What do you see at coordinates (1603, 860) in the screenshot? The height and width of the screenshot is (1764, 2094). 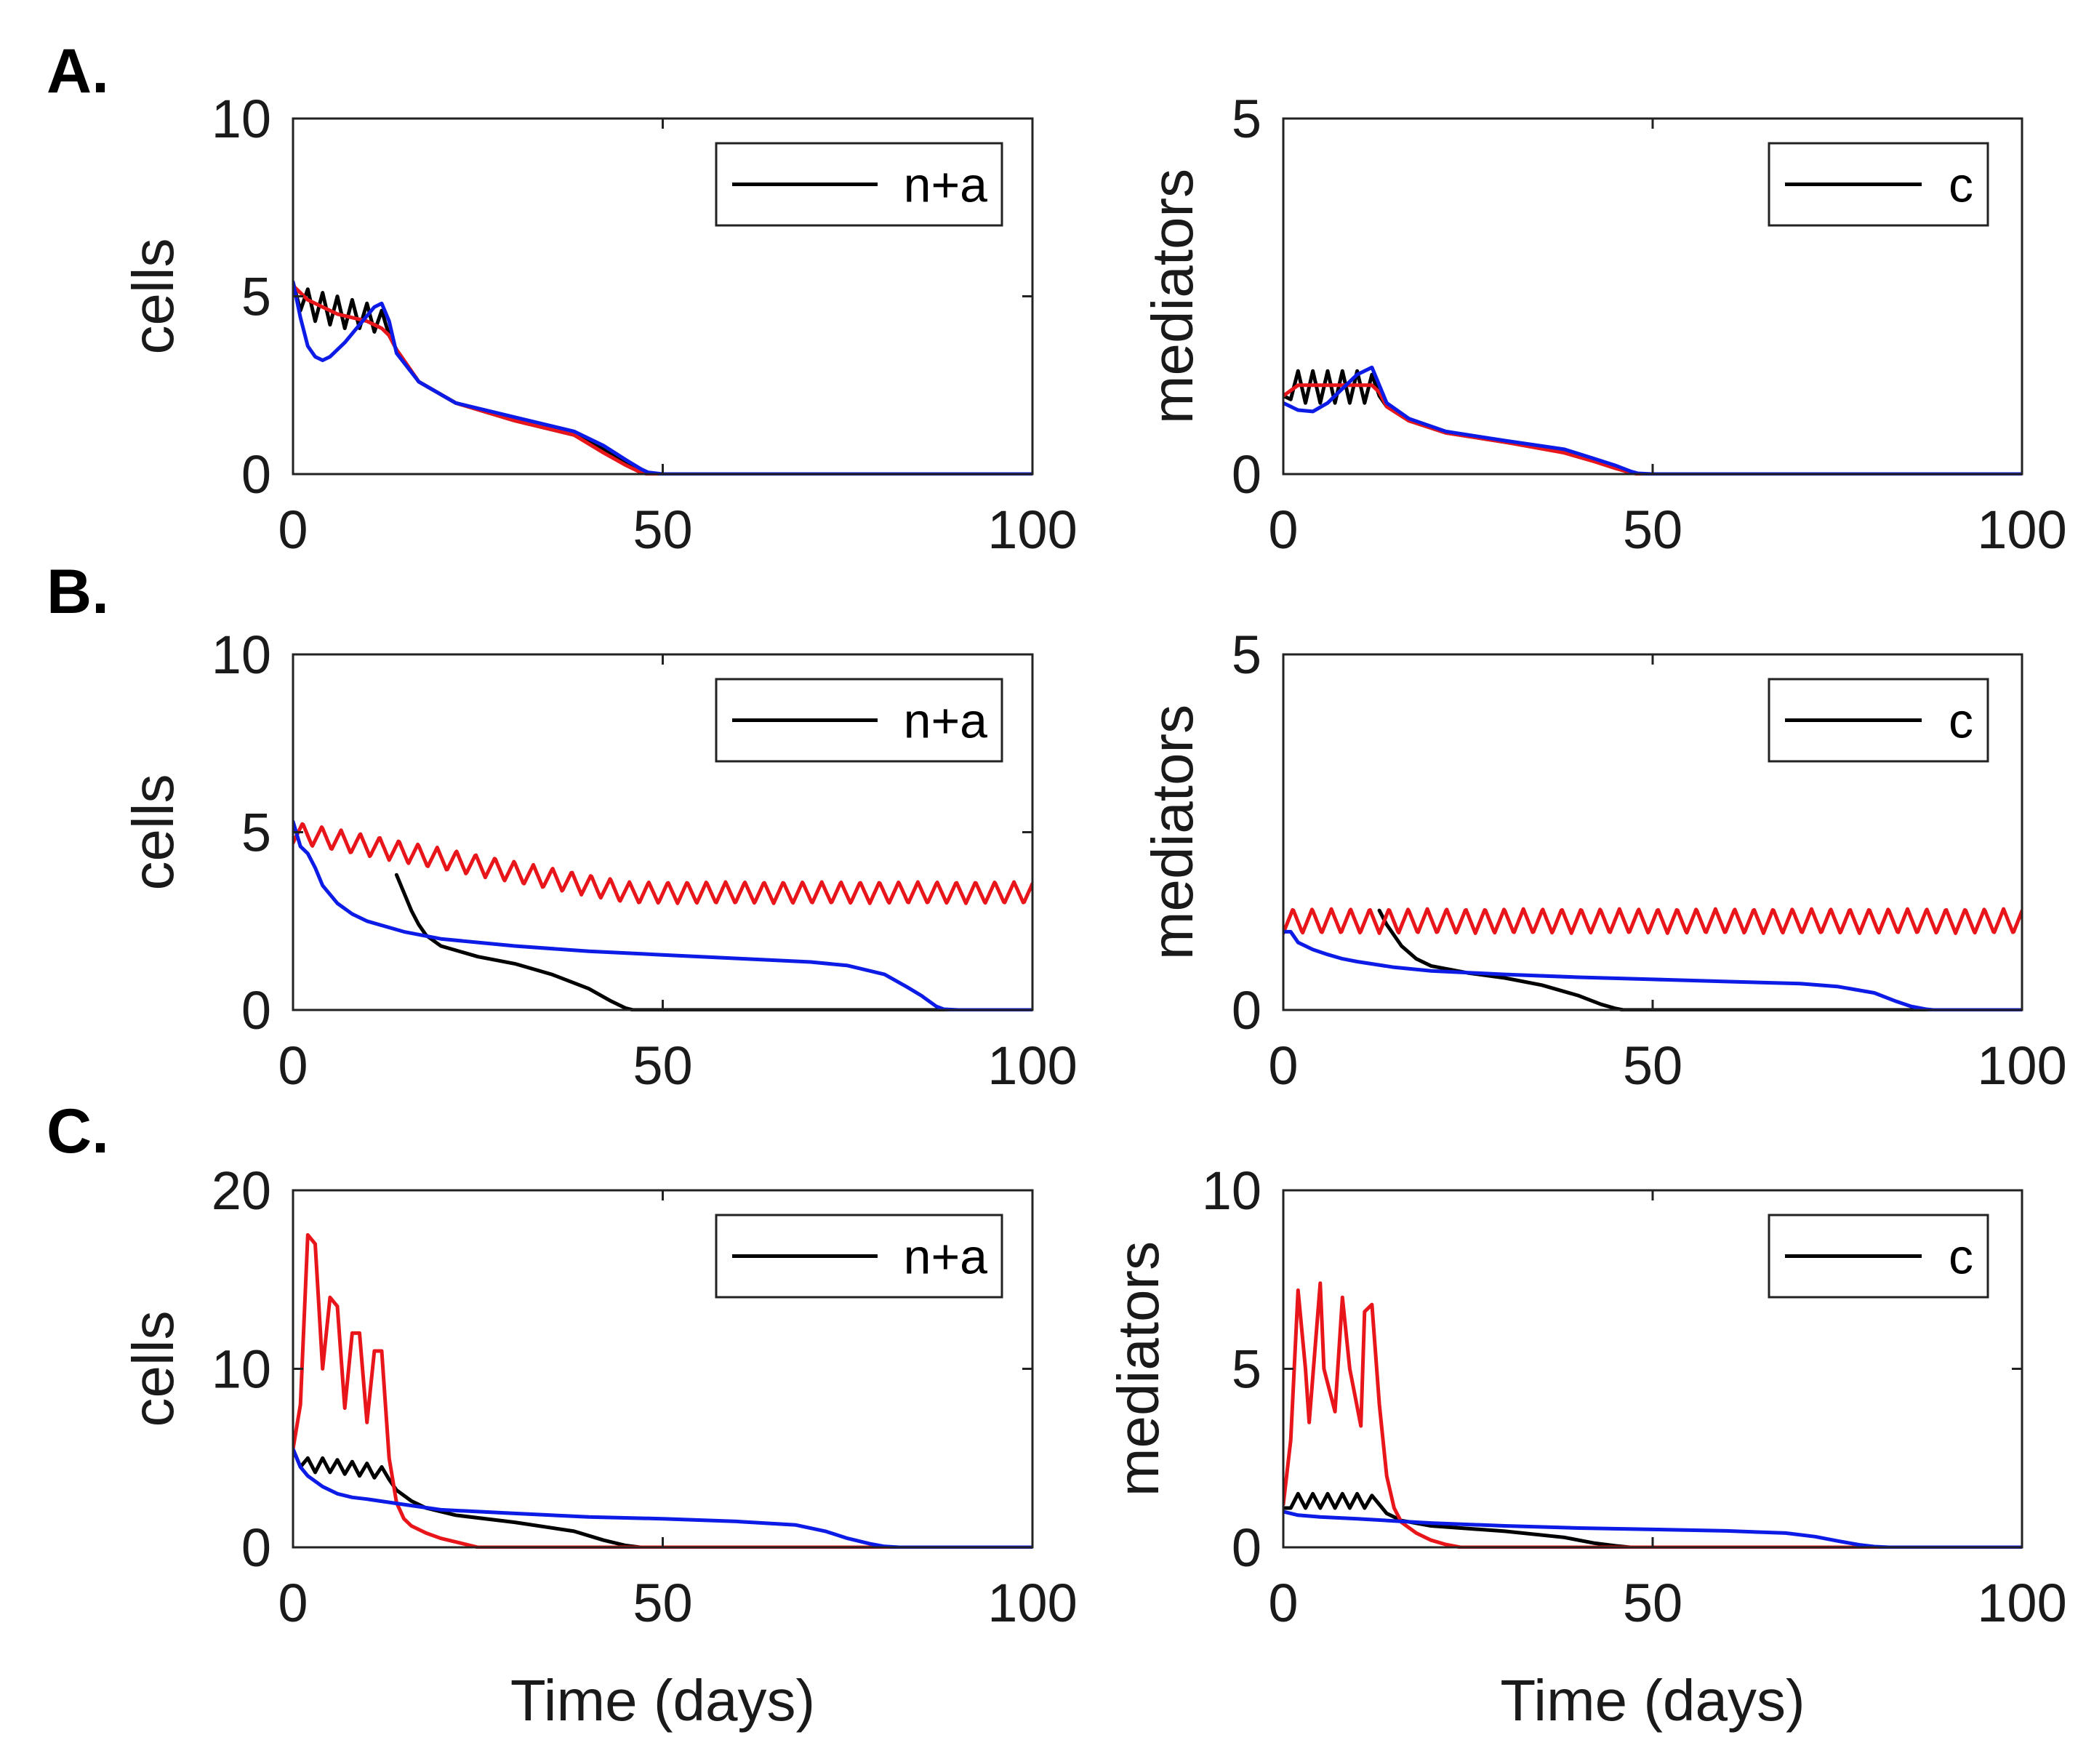 I see `chart-1-1: 0 50 100 0 5 mediators c` at bounding box center [1603, 860].